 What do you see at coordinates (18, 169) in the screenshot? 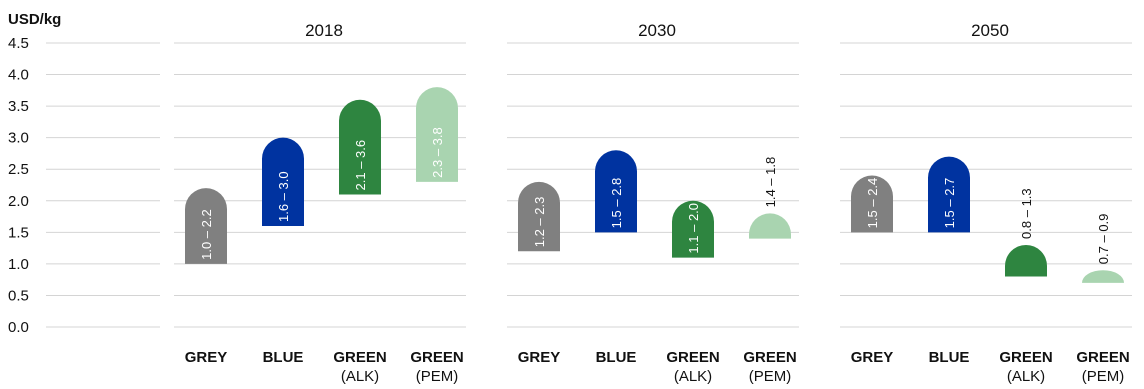
I see `y-tick-label: 2.5` at bounding box center [18, 169].